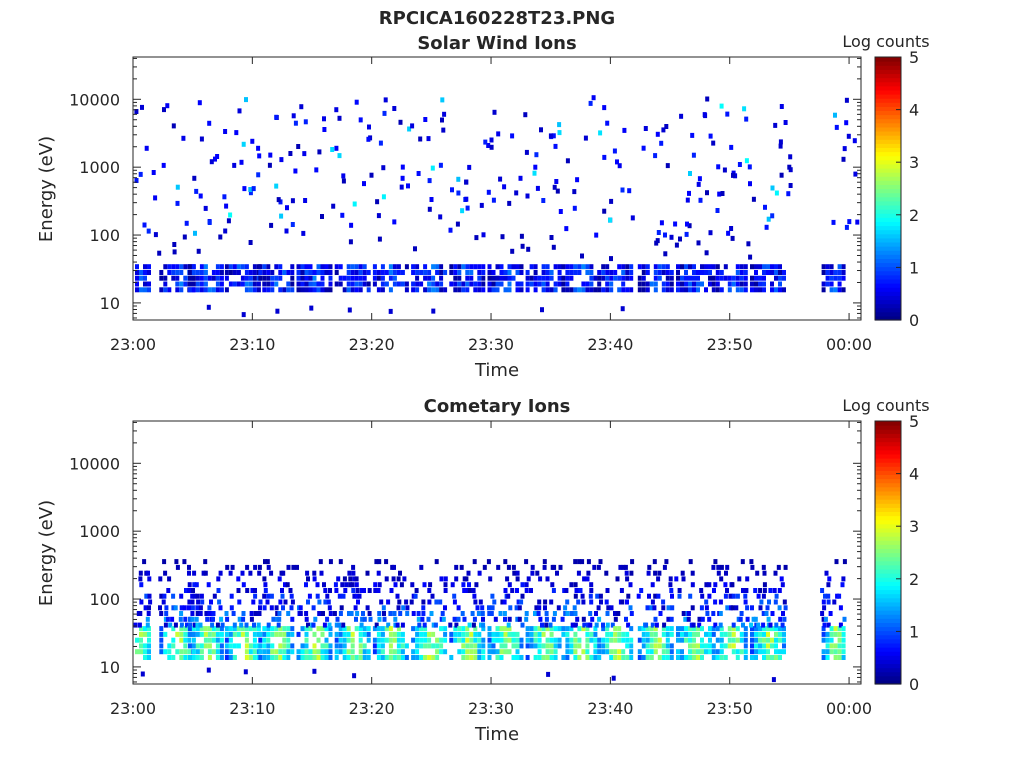 Image resolution: width=1024 pixels, height=768 pixels. Describe the element at coordinates (110, 667) in the screenshot. I see `y-tick-label: 10` at that location.